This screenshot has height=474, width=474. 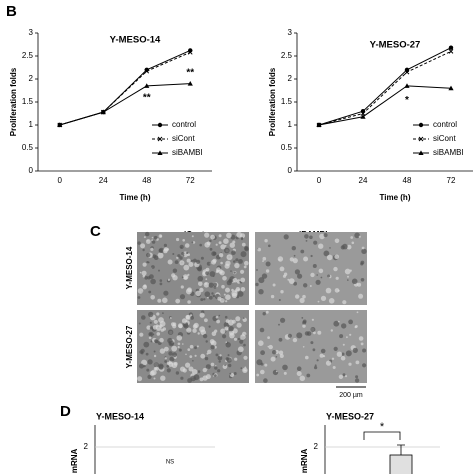 I want to click on legend-label: siBAMBI, so click(x=448, y=152).